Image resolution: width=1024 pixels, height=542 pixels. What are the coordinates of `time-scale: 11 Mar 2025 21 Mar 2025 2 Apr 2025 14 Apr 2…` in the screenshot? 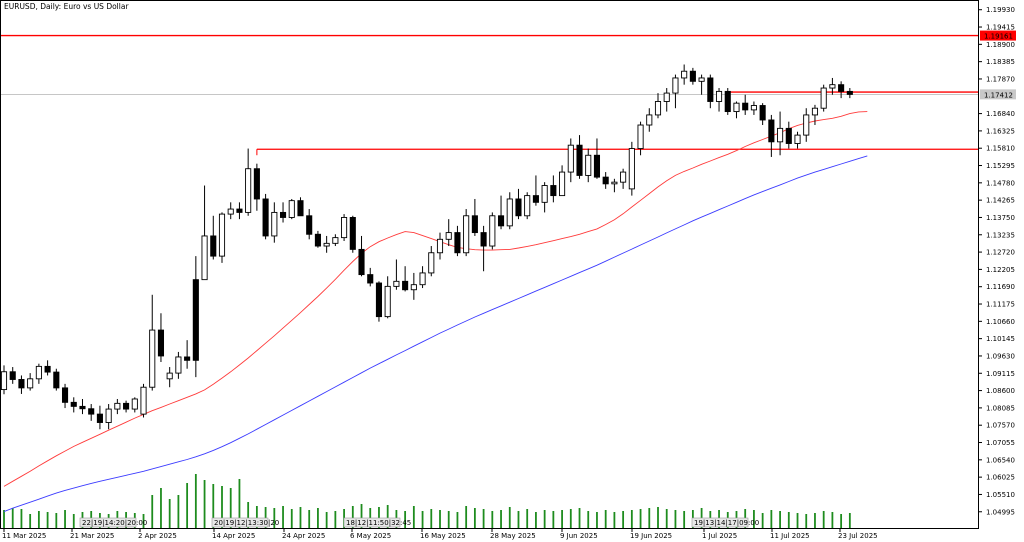 It's located at (440, 534).